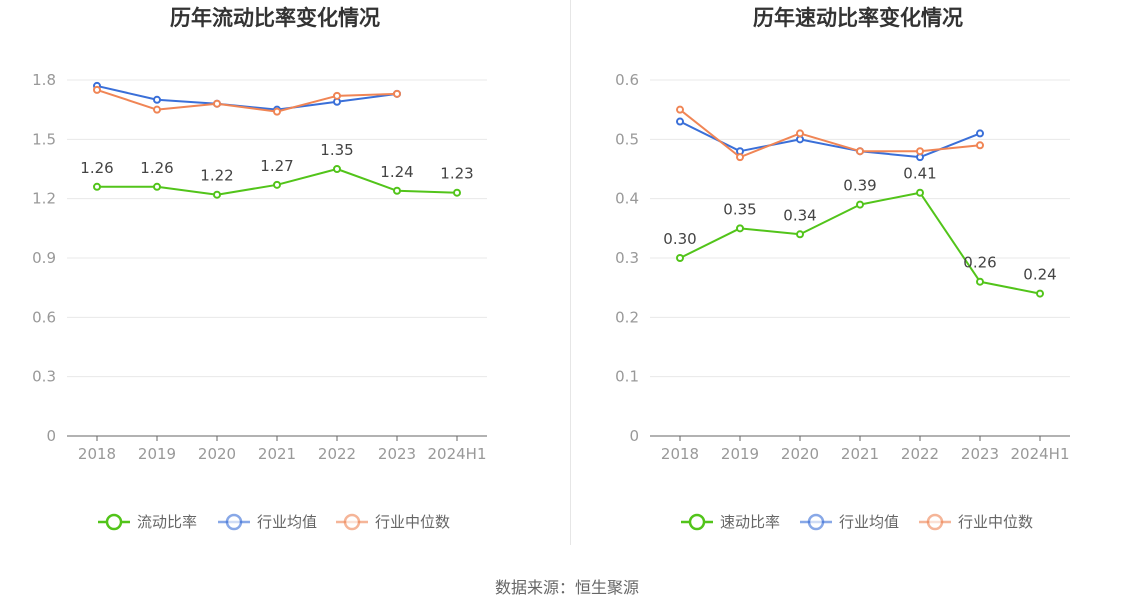 This screenshot has width=1134, height=612. I want to click on y-tick-label: 1.5, so click(44, 139).